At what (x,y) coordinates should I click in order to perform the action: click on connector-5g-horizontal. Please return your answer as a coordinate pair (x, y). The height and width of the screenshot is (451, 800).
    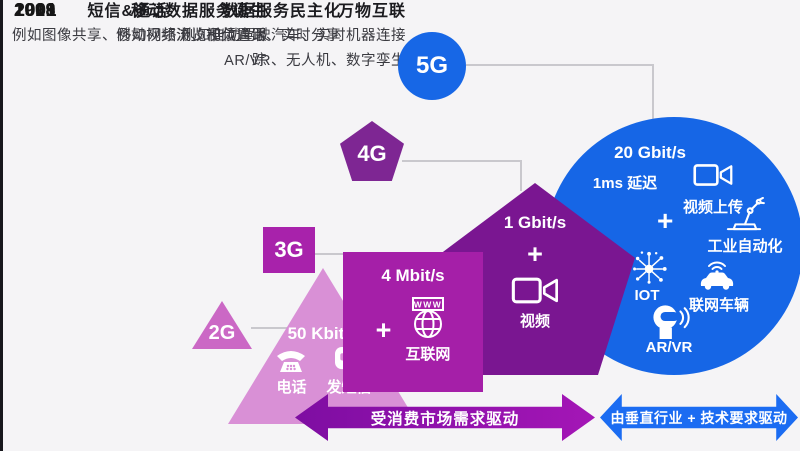
    Looking at the image, I should click on (560, 65).